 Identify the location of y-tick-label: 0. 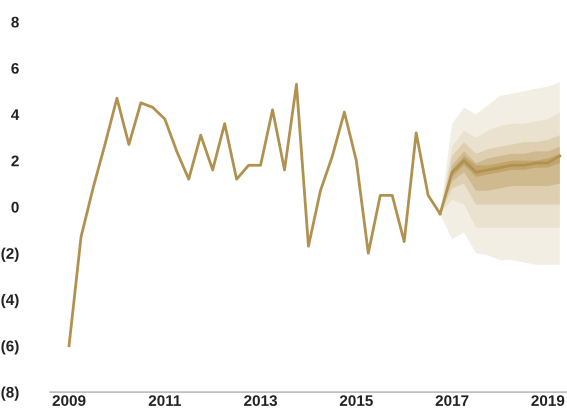
(15, 207).